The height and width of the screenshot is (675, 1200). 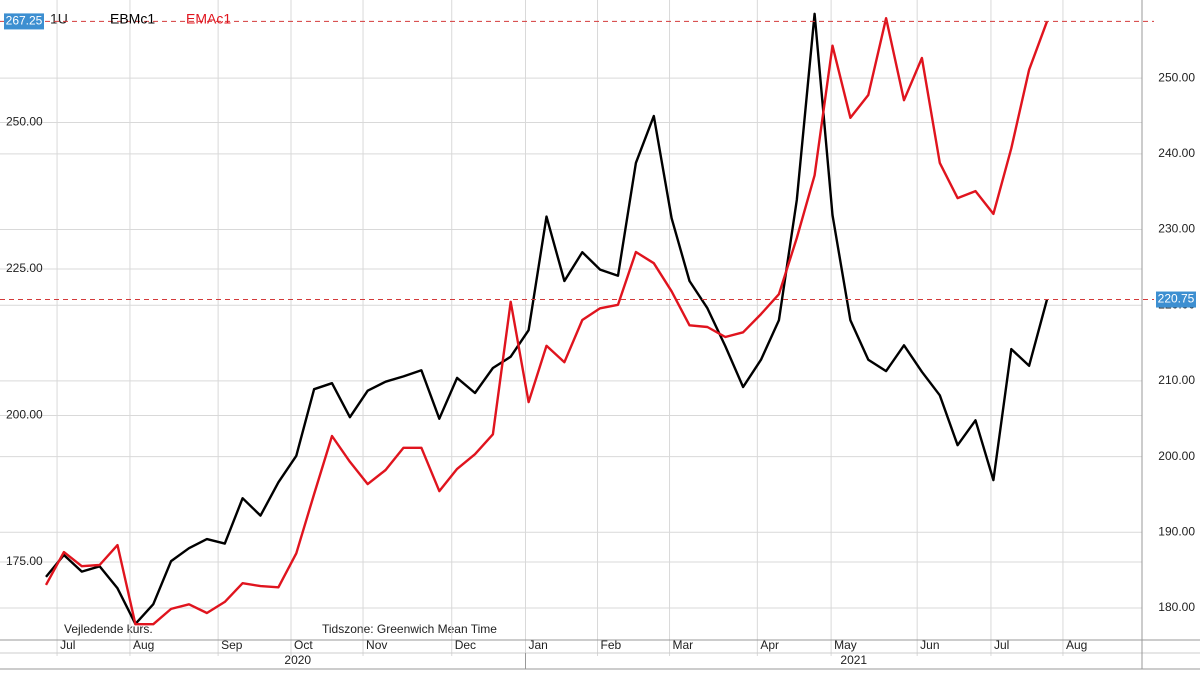 I want to click on y2-tick-label: 210.00, so click(x=1176, y=380).